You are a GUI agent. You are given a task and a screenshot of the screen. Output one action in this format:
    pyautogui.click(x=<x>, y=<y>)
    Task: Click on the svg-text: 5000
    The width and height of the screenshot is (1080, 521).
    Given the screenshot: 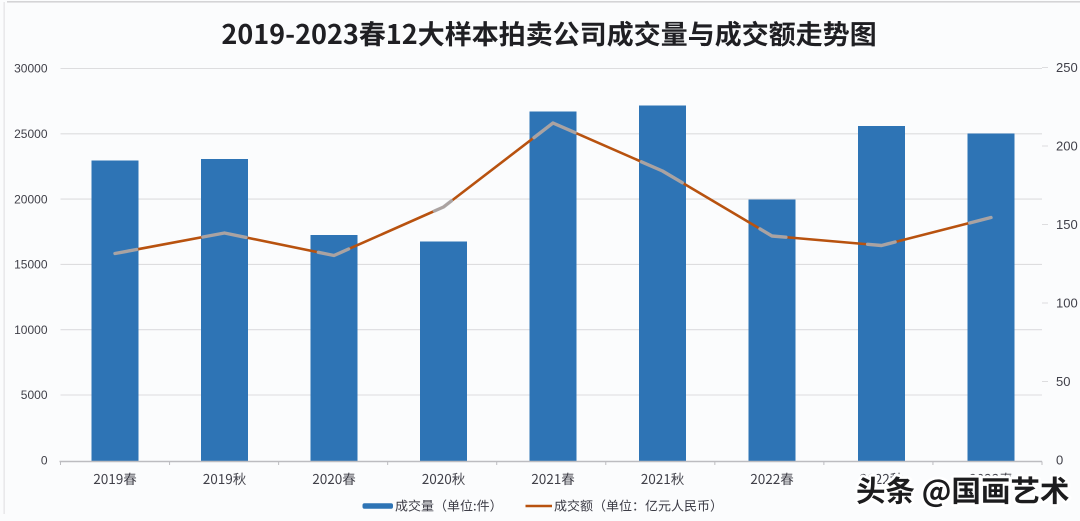 What is the action you would take?
    pyautogui.click(x=34, y=395)
    